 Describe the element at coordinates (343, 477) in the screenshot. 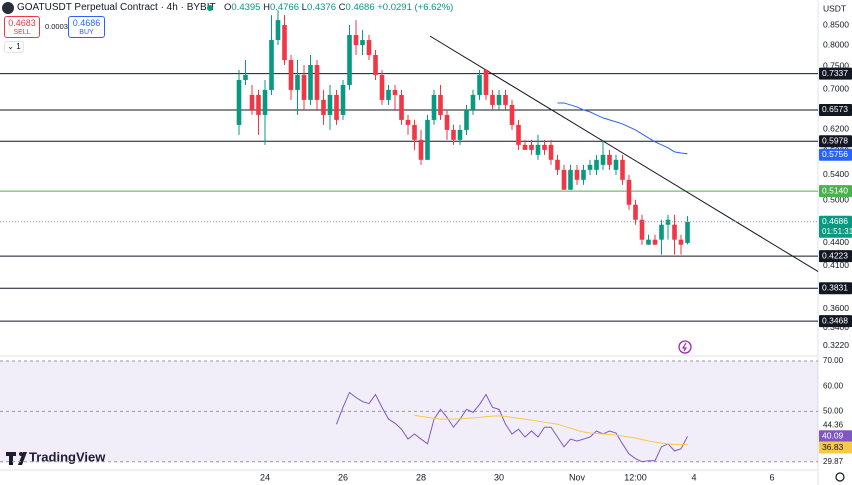

I see `time-tick-label: 26` at that location.